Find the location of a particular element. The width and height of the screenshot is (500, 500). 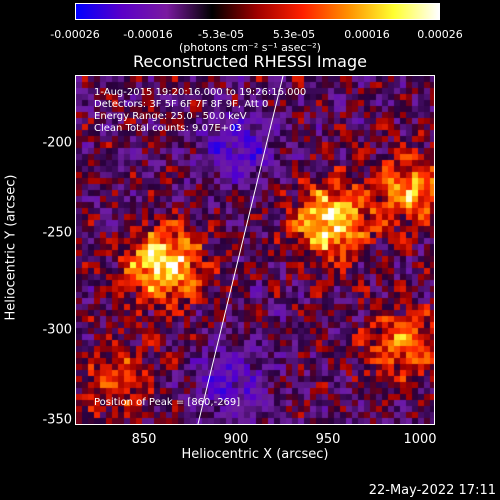

info-detectors: Detectors: 3F 5F 6F 7F 8F 9F, Att 0 is located at coordinates (181, 104).